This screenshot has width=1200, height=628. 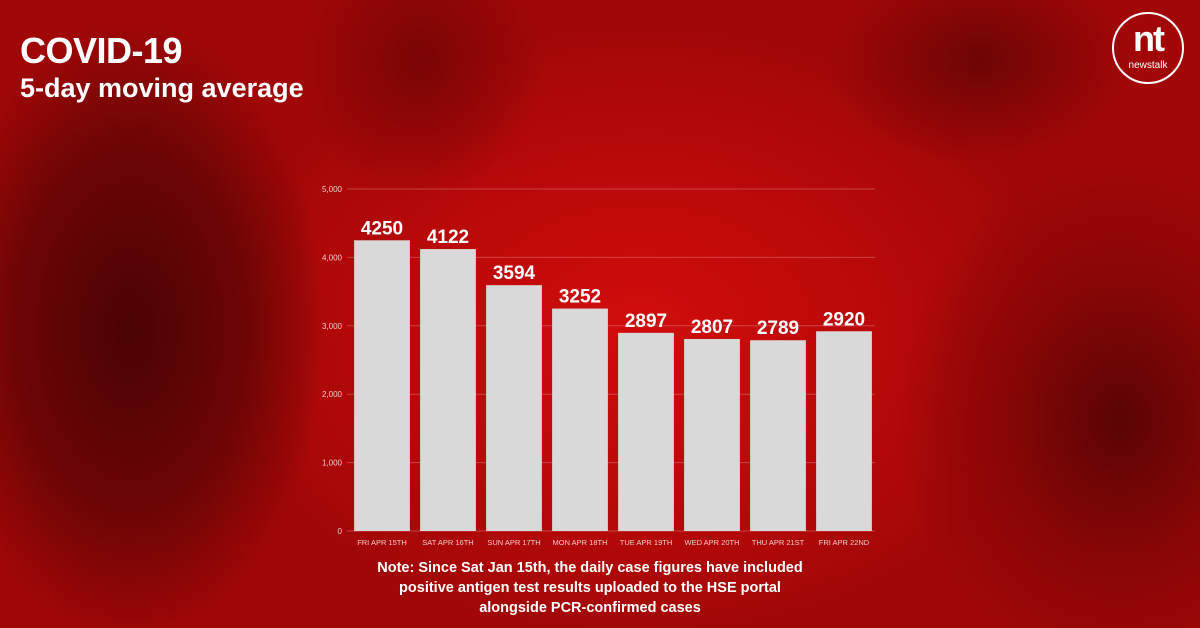 What do you see at coordinates (514, 273) in the screenshot?
I see `data-label: 3594` at bounding box center [514, 273].